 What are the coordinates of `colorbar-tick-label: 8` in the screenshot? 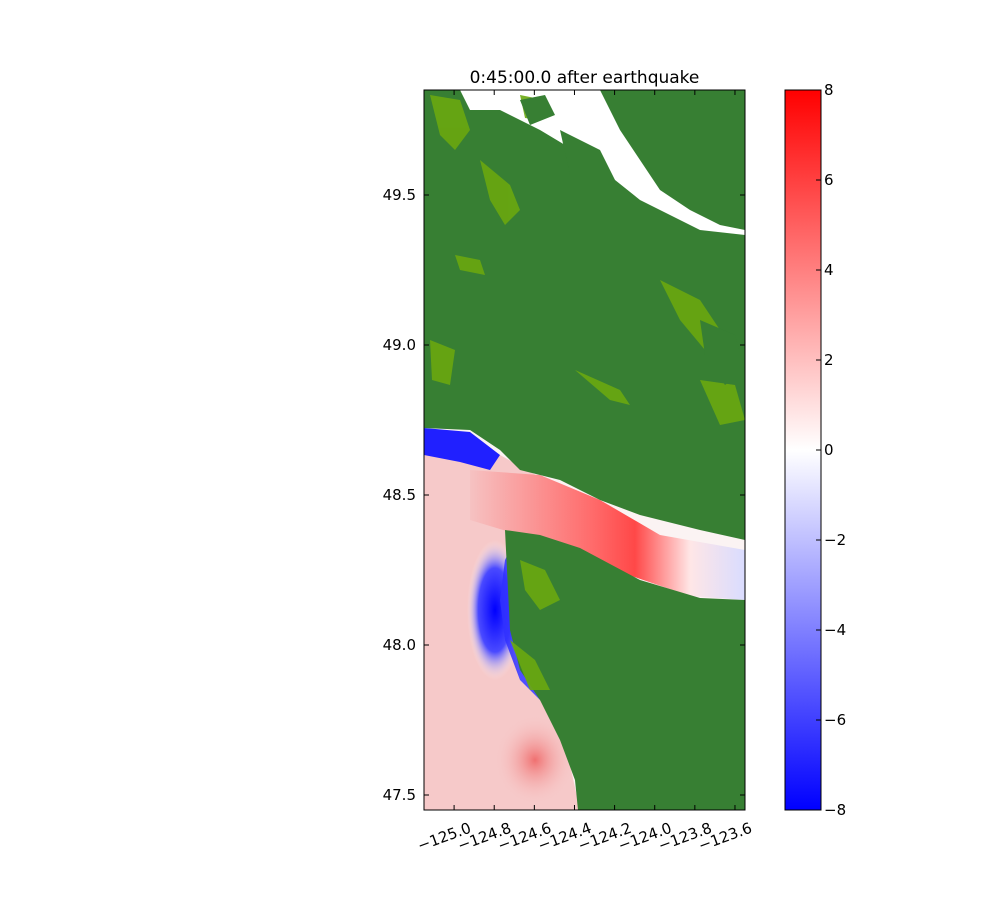 It's located at (829, 90).